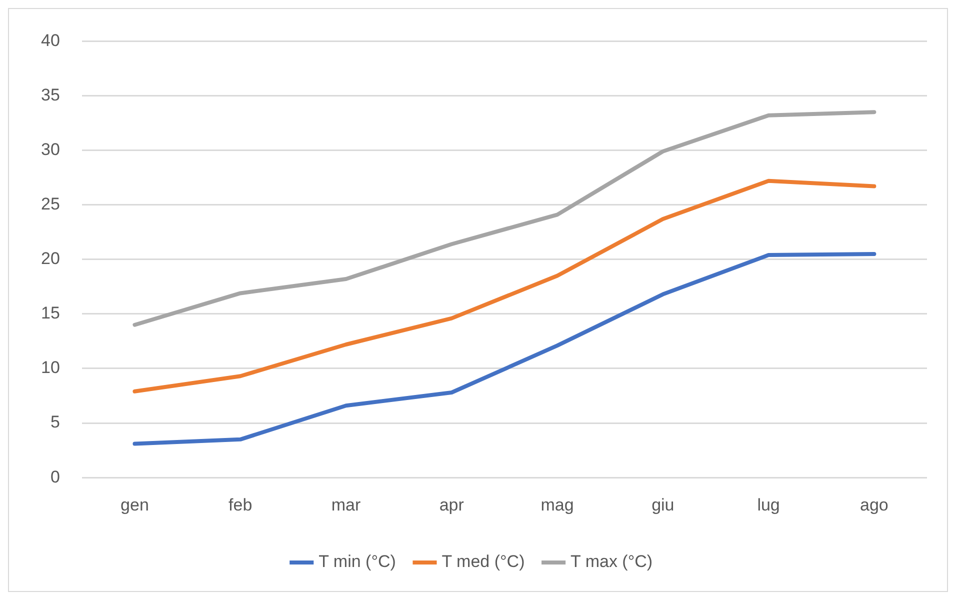  What do you see at coordinates (50, 368) in the screenshot?
I see `y-tick-label: 10` at bounding box center [50, 368].